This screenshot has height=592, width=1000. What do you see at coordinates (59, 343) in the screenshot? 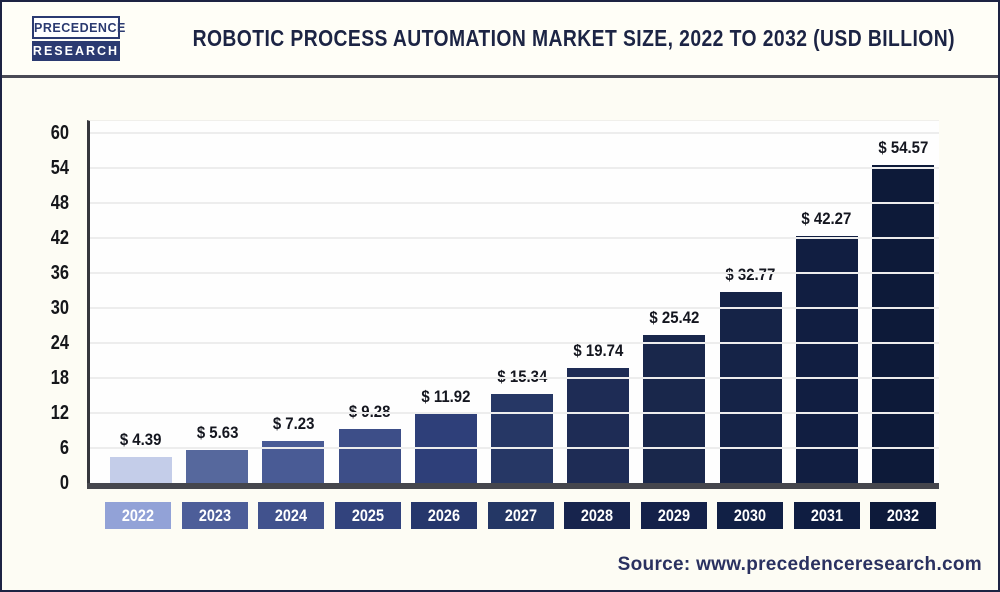
I see `y-tick-label: 24` at bounding box center [59, 343].